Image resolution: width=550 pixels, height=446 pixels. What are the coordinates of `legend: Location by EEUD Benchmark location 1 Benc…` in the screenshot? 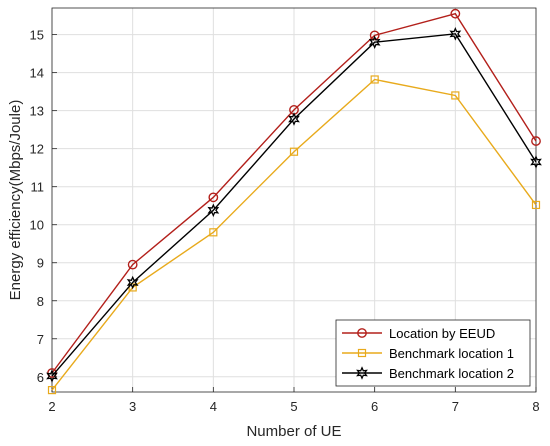 It's located at (433, 353).